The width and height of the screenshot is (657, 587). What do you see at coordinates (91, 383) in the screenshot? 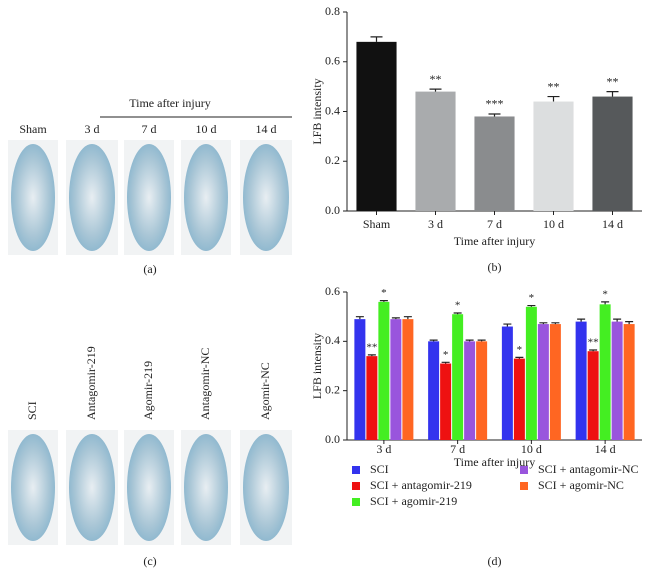
I see `column-label: Antagomir-219` at bounding box center [91, 383].